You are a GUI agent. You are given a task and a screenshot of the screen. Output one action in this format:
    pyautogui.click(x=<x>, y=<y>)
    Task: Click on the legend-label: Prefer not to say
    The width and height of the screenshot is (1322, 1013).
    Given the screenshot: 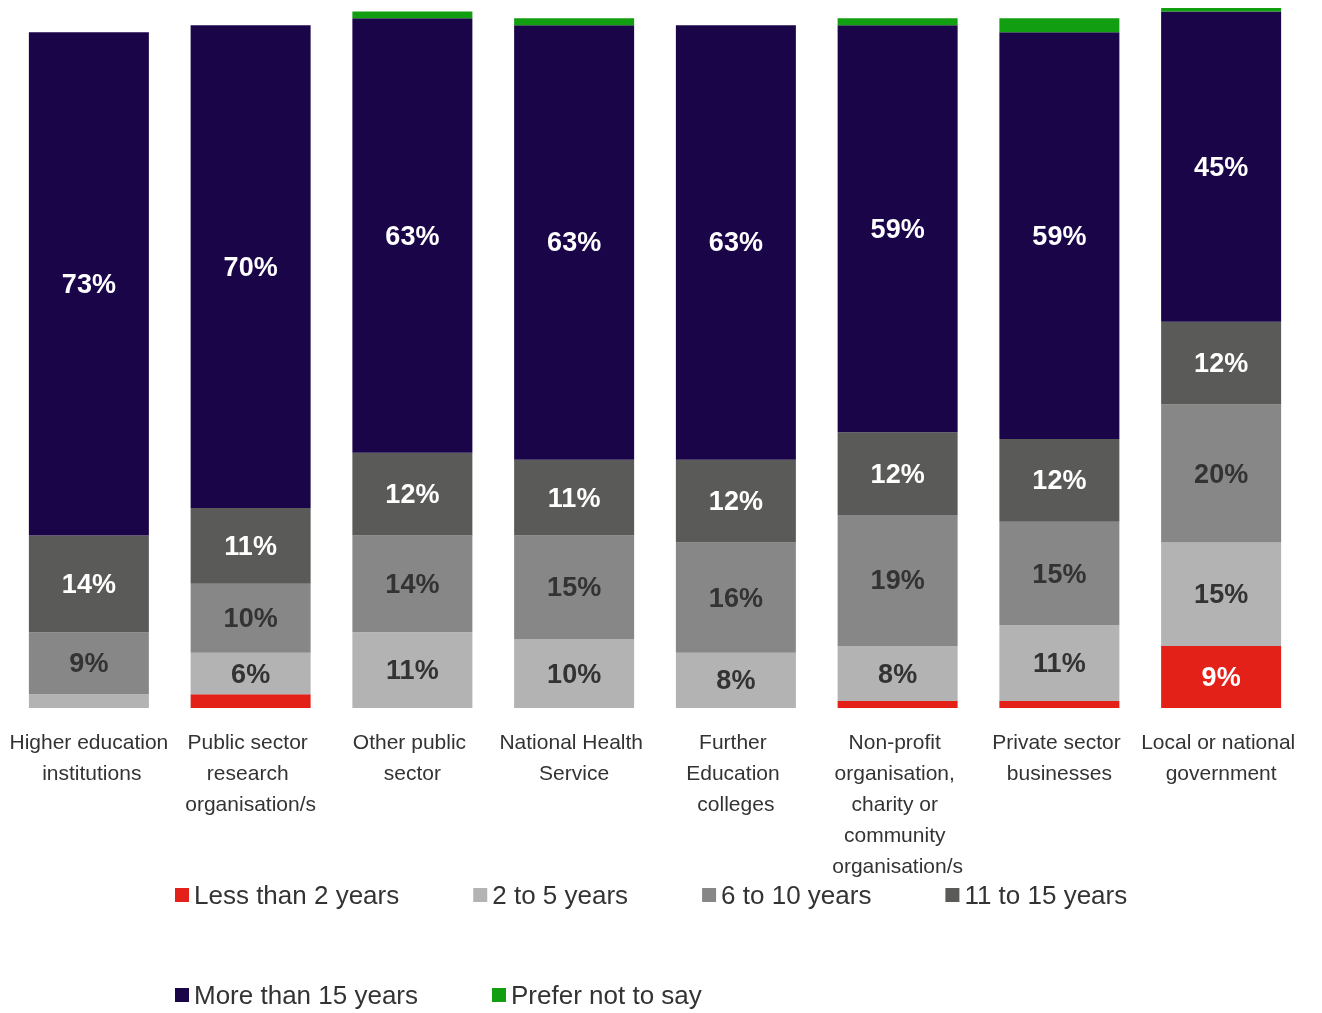 What is the action you would take?
    pyautogui.click(x=606, y=995)
    